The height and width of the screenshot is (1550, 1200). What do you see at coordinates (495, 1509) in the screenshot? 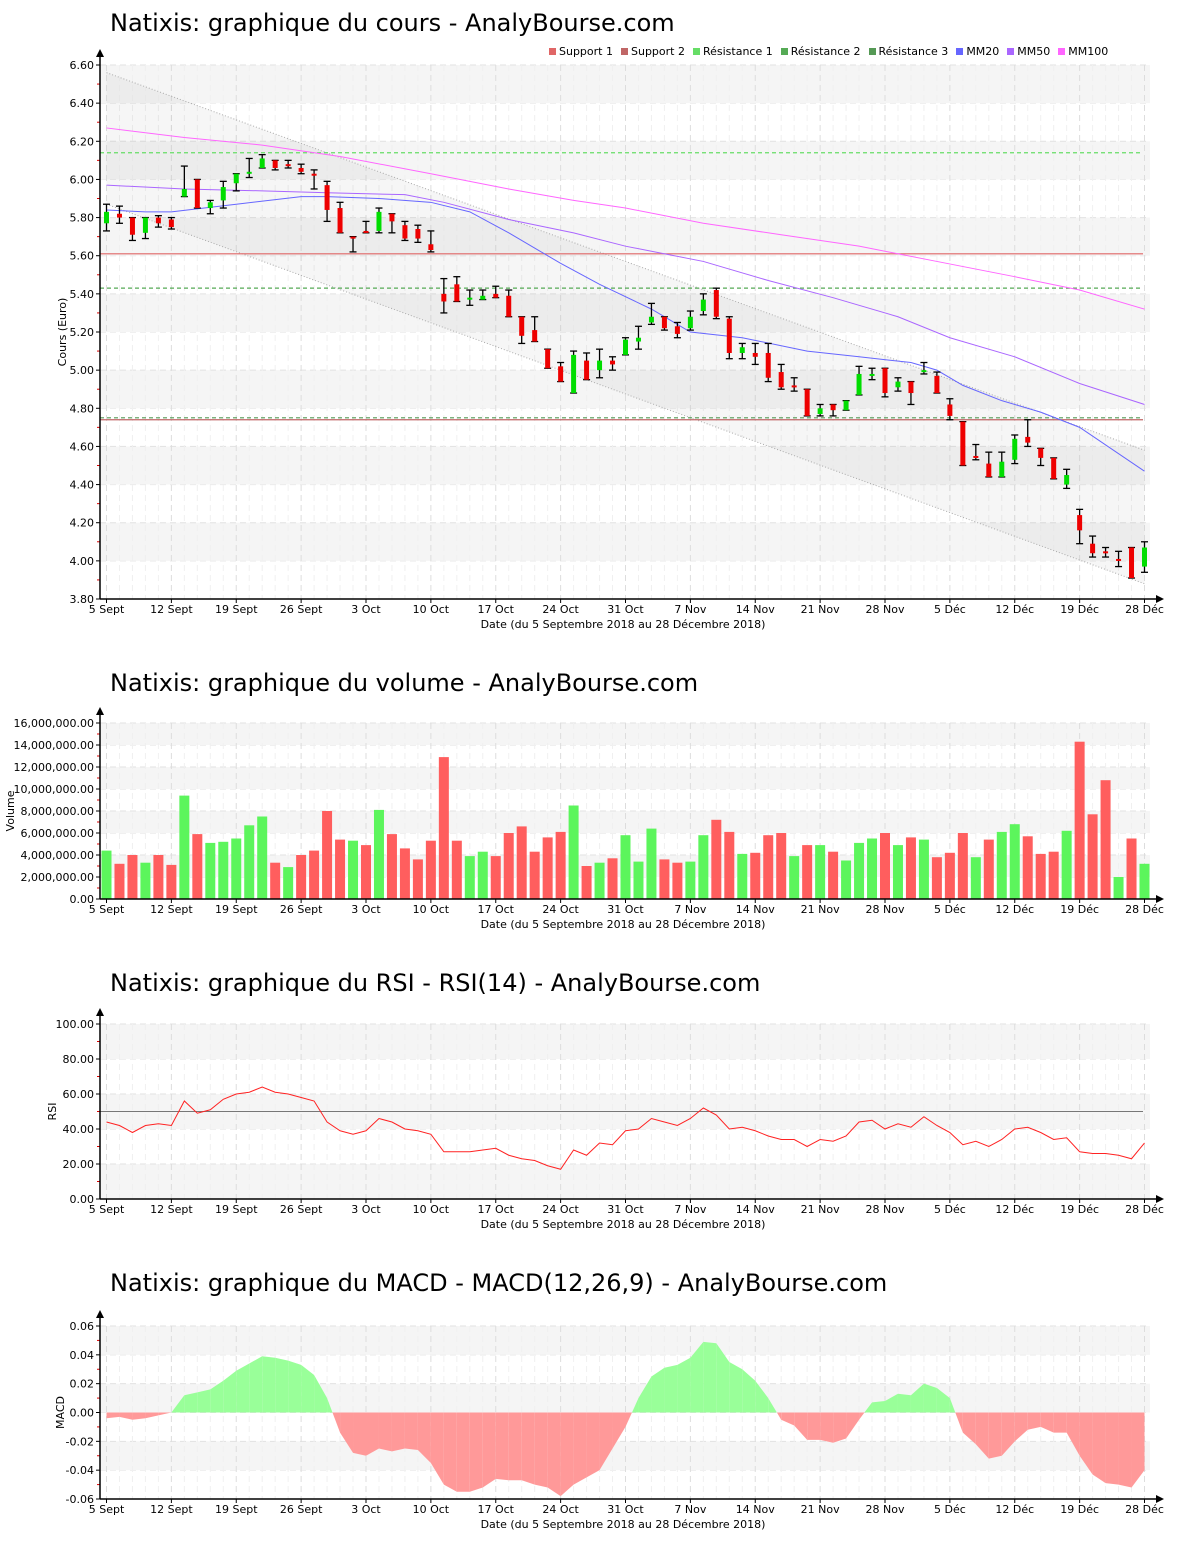
I see `x-tick-label: 17 Oct` at bounding box center [495, 1509].